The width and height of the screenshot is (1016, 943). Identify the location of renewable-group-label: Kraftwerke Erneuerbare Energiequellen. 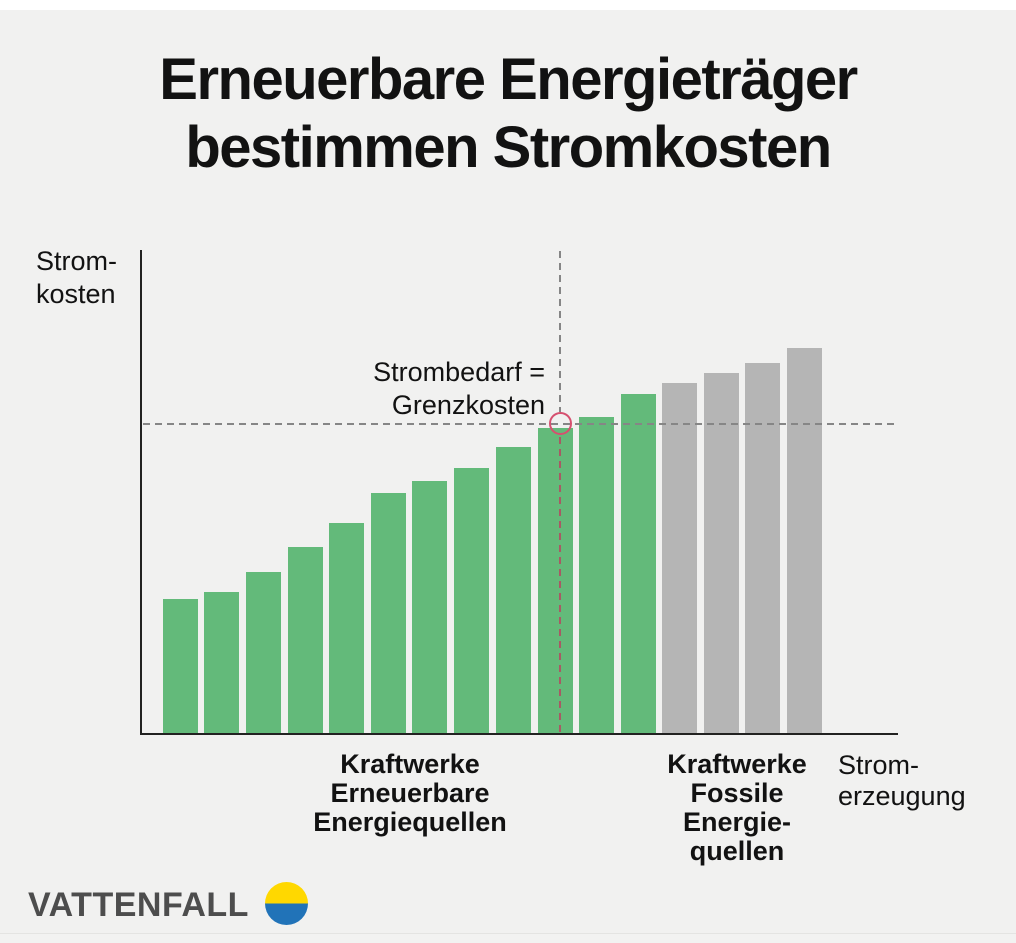
(410, 793).